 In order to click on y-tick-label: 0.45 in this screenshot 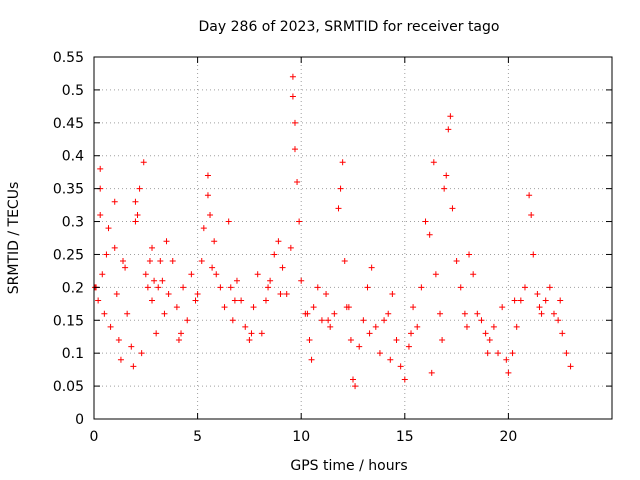, I will do `click(68, 124)`.